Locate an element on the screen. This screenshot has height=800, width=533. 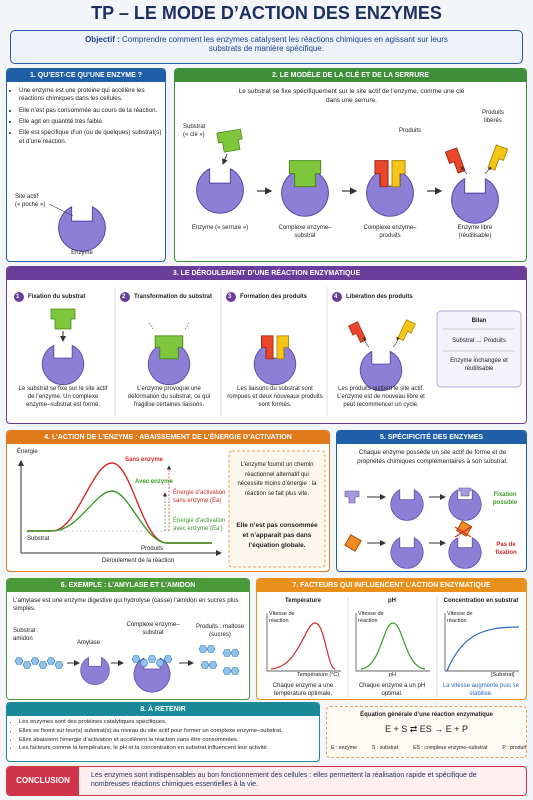
objective-label: Objectif : is located at coordinates (102, 39).